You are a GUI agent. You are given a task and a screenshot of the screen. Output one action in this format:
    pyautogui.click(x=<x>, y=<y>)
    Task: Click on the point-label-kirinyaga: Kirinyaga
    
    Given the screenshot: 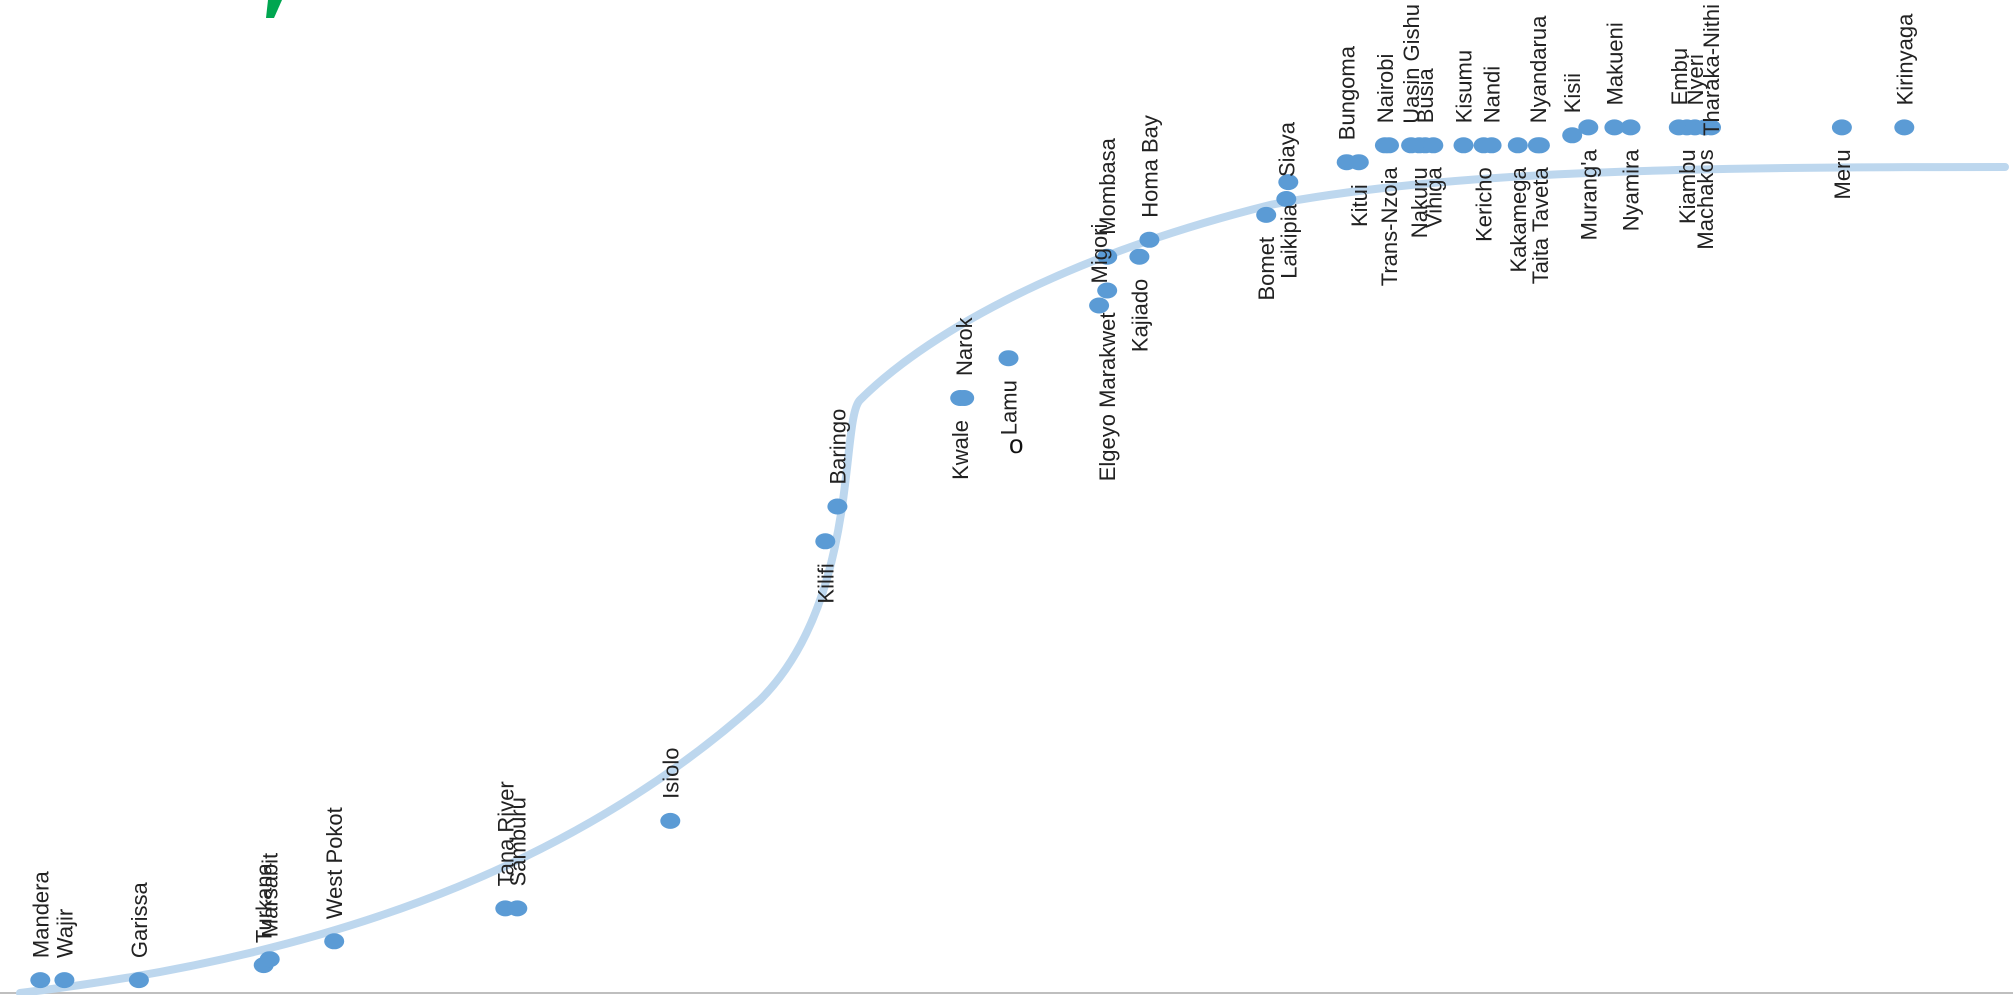 What is the action you would take?
    pyautogui.click(x=1904, y=59)
    